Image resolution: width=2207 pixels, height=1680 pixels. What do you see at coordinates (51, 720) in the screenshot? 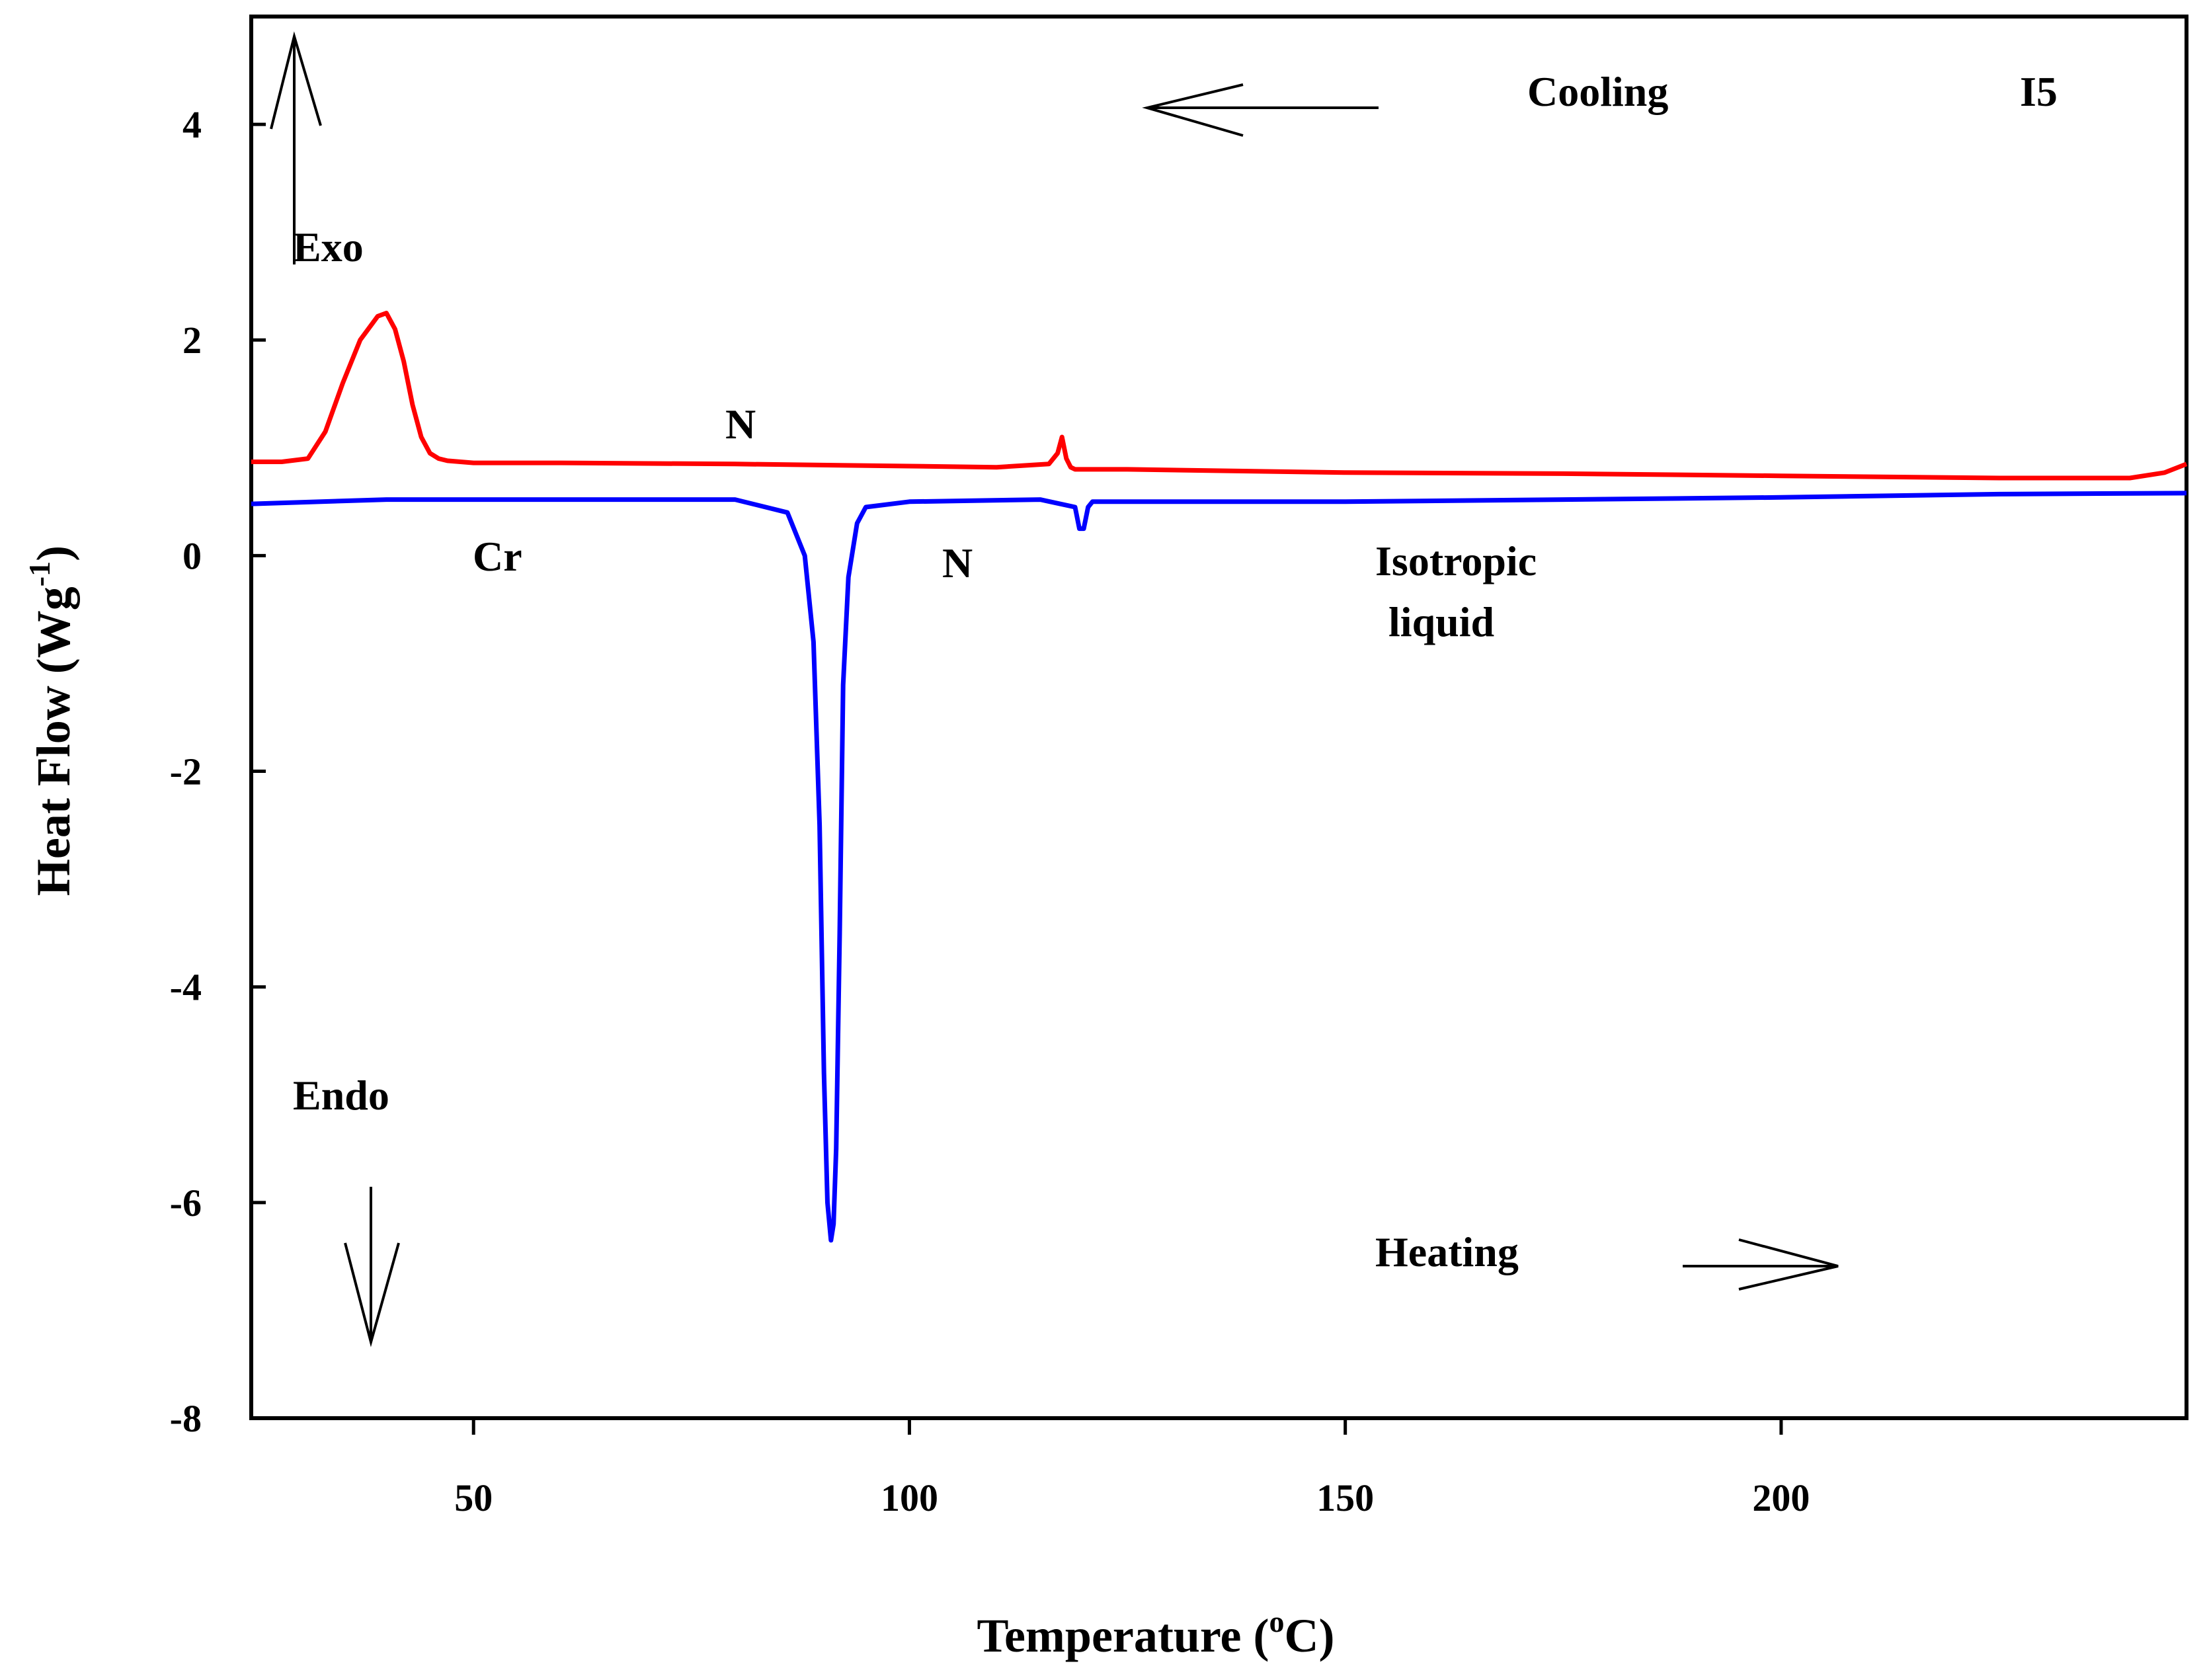
I see `y-axis-title: Heat Flow (Wg-1)` at bounding box center [51, 720].